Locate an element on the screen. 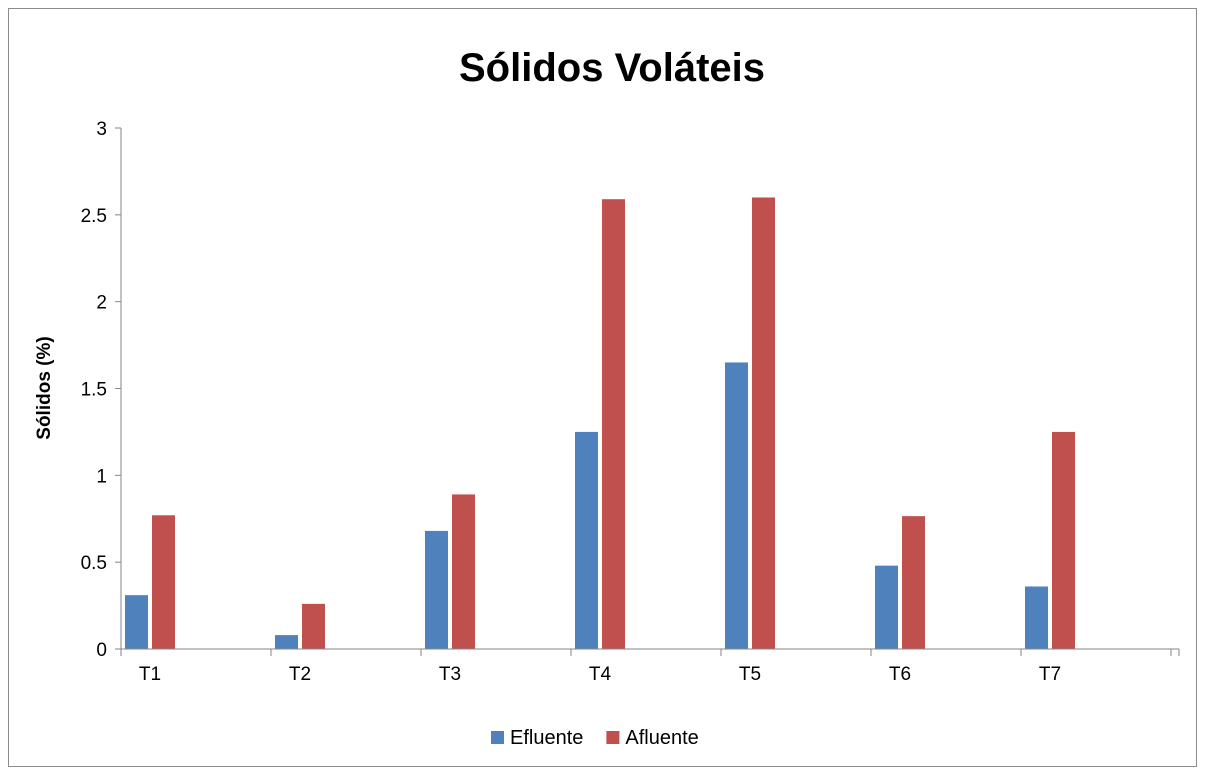 The height and width of the screenshot is (775, 1205). x-tick-label: T7 is located at coordinates (1050, 674).